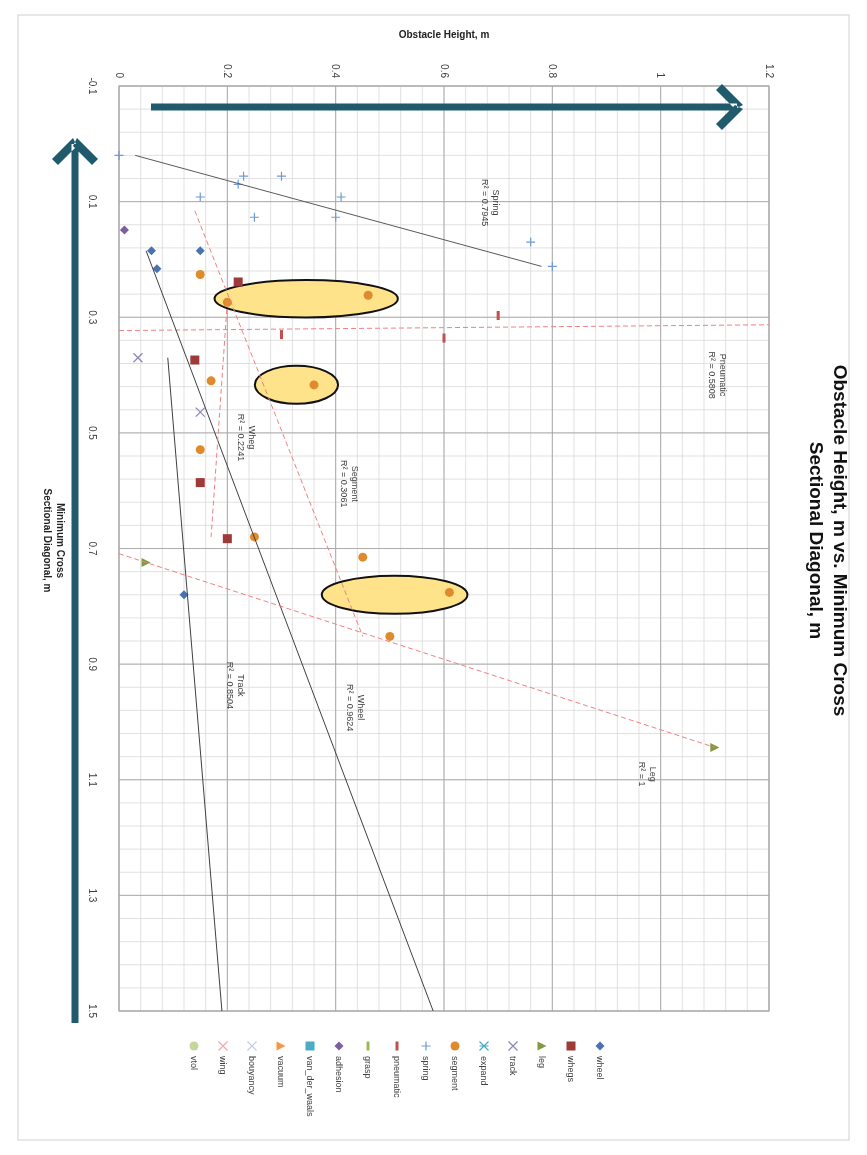 Image resolution: width=867 pixels, height=1155 pixels. Describe the element at coordinates (396, 1077) in the screenshot. I see `legend-label: pneumatic` at that location.